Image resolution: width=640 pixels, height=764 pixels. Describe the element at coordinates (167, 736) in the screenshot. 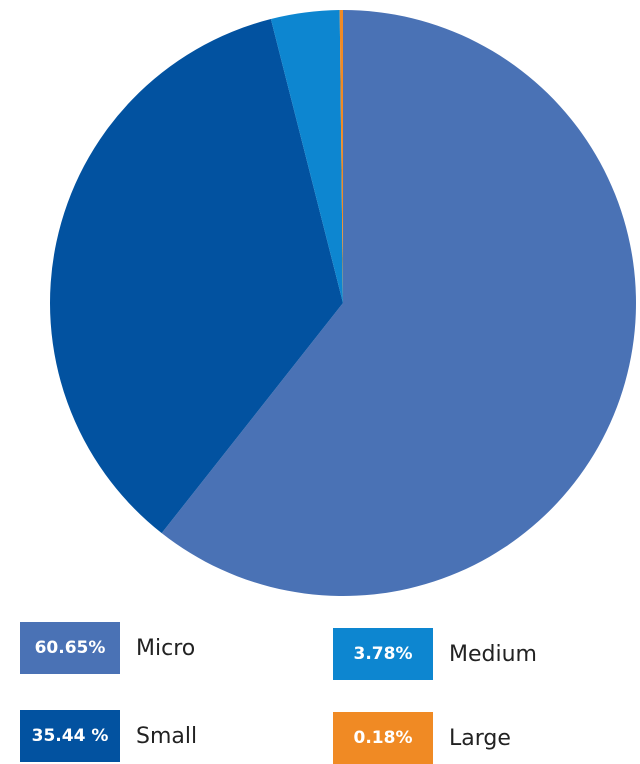

I see `legend-label-small: Small` at that location.